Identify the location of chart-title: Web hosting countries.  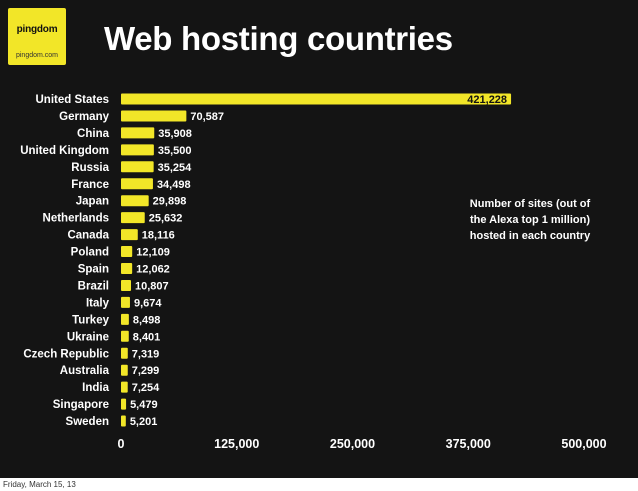
(278, 38).